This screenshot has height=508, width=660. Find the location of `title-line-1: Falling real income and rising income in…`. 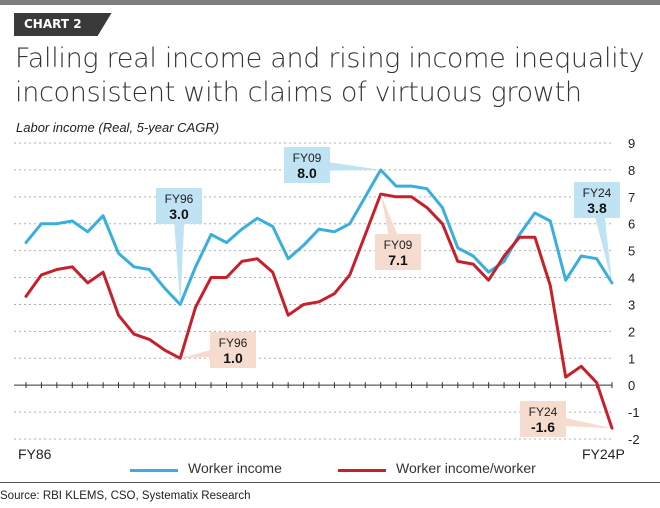

title-line-1: Falling real income and rising income in… is located at coordinates (330, 58).